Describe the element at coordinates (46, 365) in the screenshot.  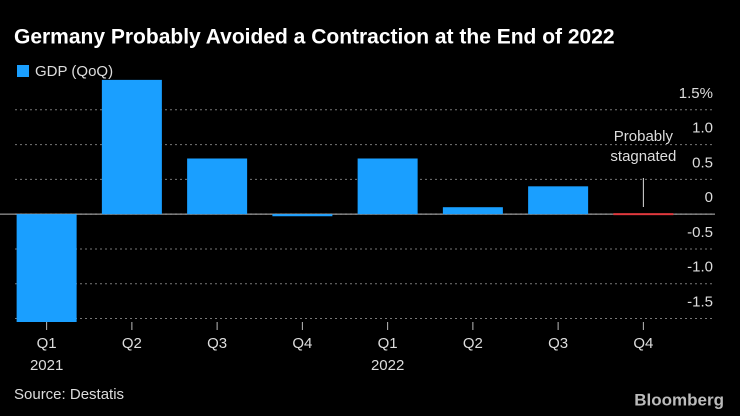
I see `x-group-label: 2021` at that location.